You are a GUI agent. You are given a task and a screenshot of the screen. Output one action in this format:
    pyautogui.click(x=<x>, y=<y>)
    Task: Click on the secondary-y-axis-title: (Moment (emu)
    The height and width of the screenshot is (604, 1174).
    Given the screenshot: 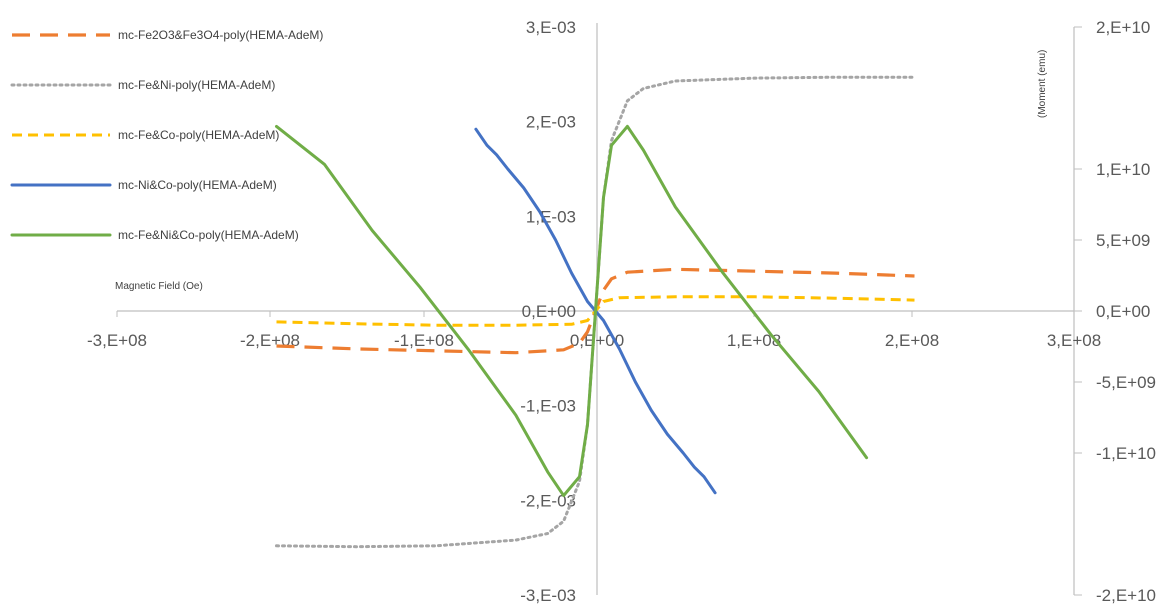 What is the action you would take?
    pyautogui.click(x=1042, y=84)
    